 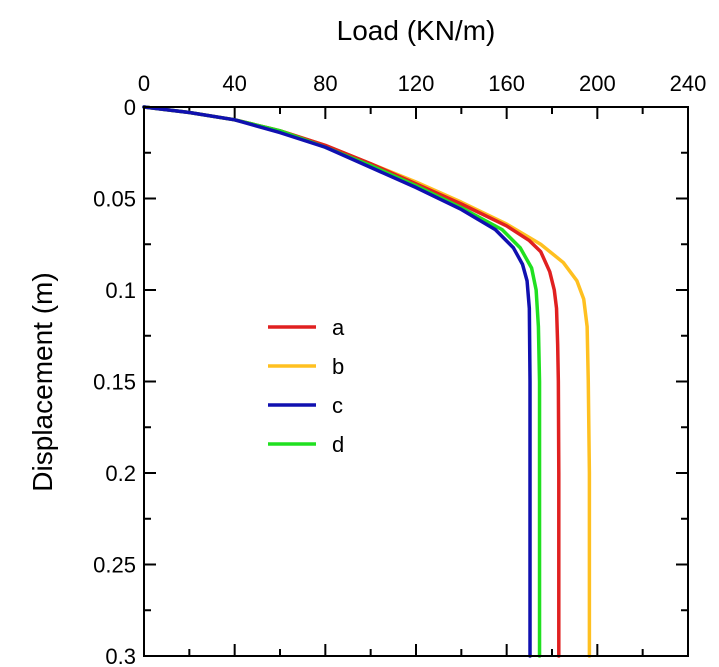 What do you see at coordinates (114, 565) in the screenshot?
I see `y-tick-label: 0.25` at bounding box center [114, 565].